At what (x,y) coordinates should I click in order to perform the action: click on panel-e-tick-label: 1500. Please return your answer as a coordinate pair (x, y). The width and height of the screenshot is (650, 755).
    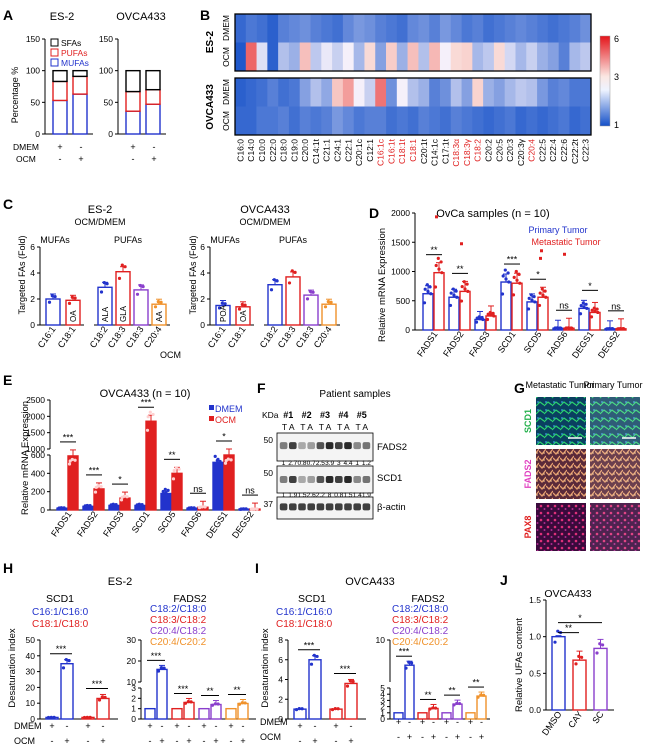
    Looking at the image, I should click on (35, 433).